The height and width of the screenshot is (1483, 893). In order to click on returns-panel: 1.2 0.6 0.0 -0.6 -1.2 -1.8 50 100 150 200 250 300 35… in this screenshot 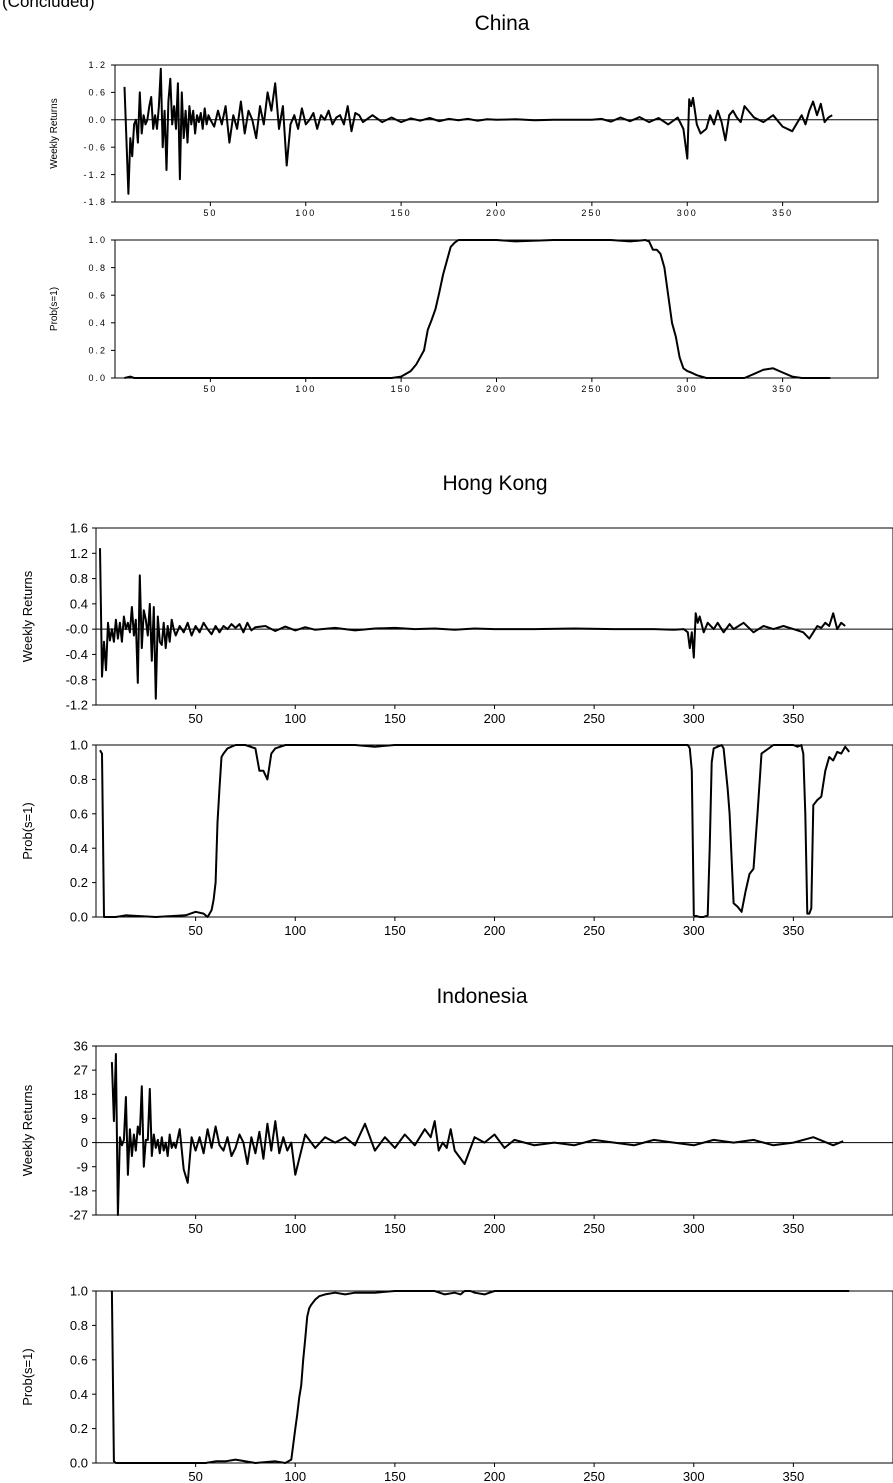, I will do `click(464, 139)`.